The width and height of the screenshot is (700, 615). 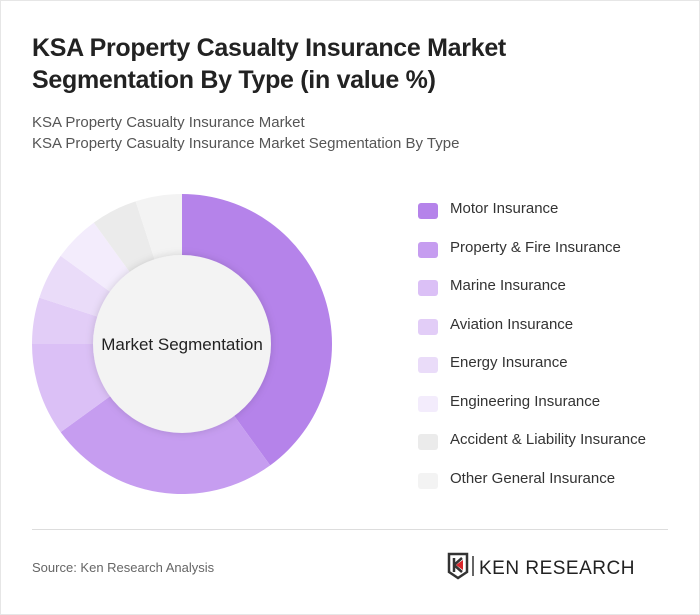 I want to click on legend-label: Accident & Liability Insurance, so click(x=548, y=439).